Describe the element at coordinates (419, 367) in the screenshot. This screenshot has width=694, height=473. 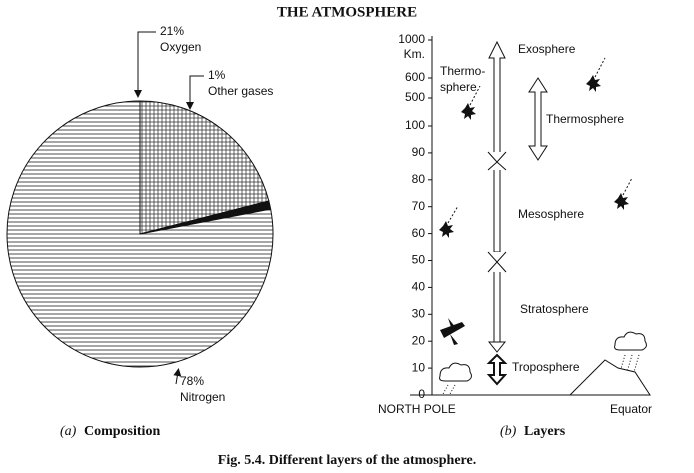
I see `tick-label: 10` at that location.